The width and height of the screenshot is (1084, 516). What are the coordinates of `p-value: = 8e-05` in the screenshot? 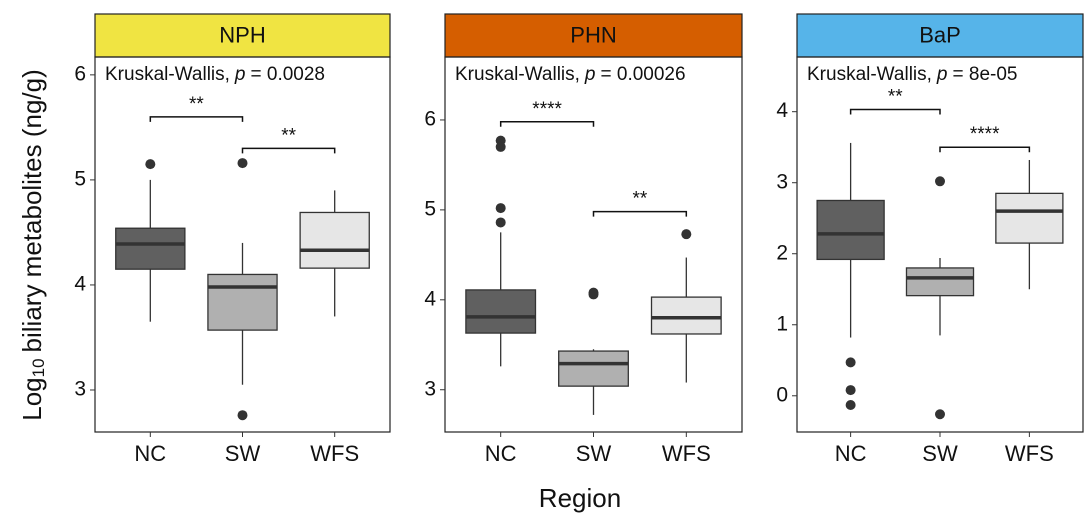 It's located at (985, 74).